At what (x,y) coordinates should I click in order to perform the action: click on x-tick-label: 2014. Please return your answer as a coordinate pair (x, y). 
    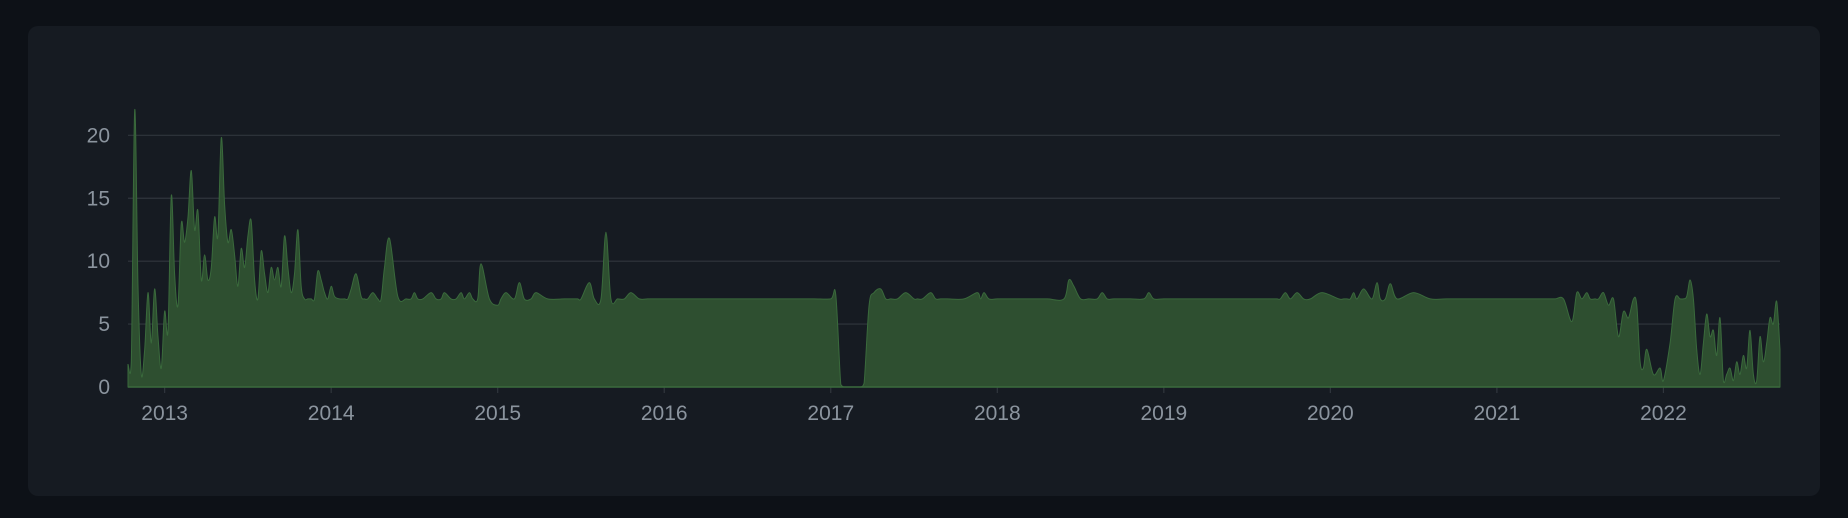
    Looking at the image, I should click on (331, 413).